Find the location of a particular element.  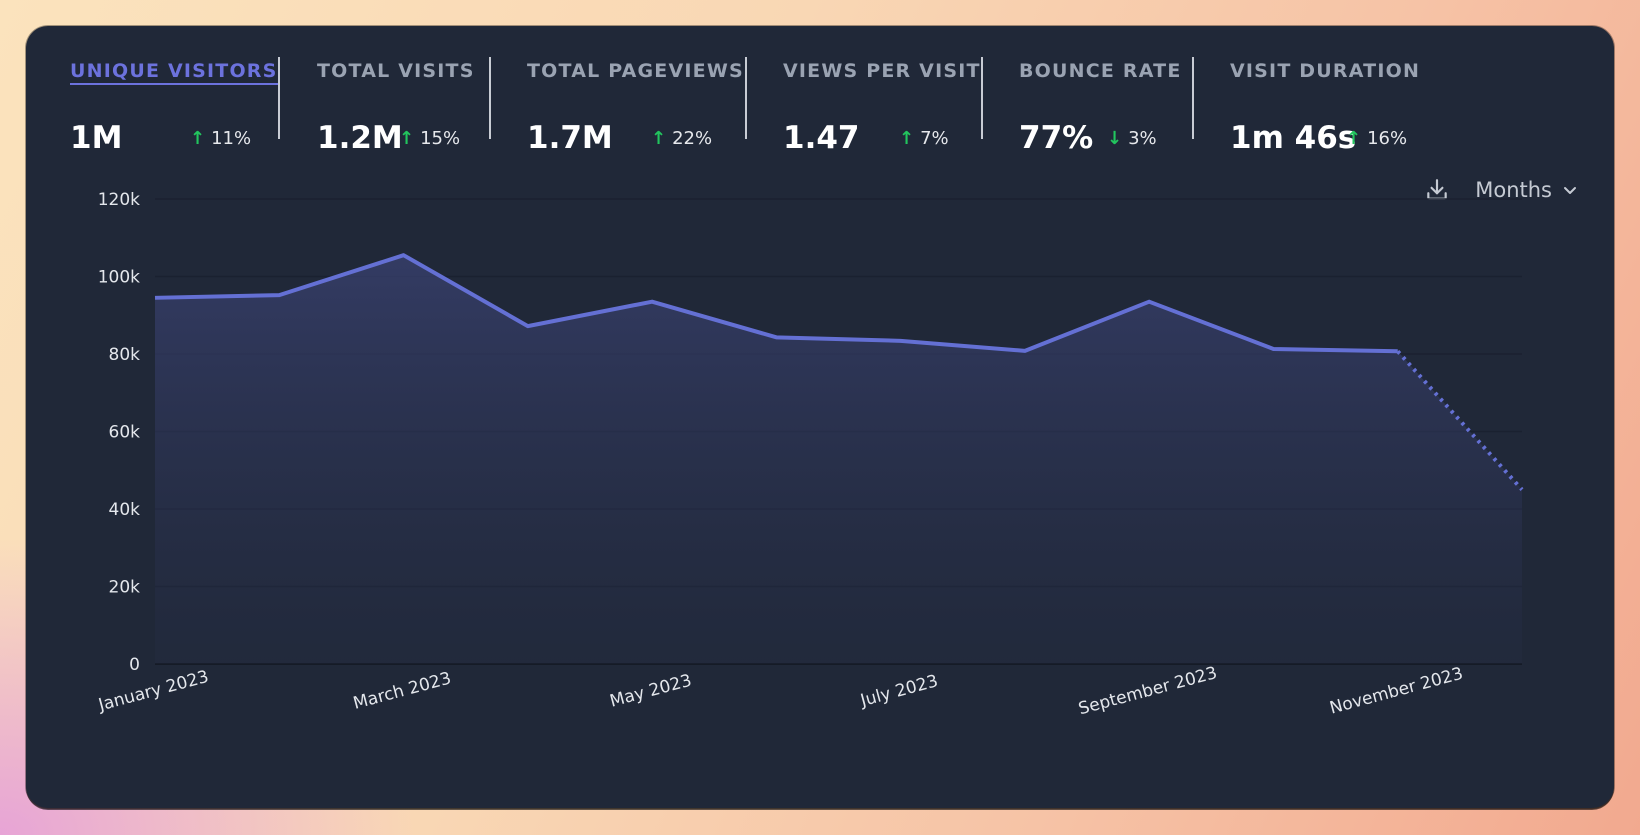

period-label: Months is located at coordinates (1513, 190).